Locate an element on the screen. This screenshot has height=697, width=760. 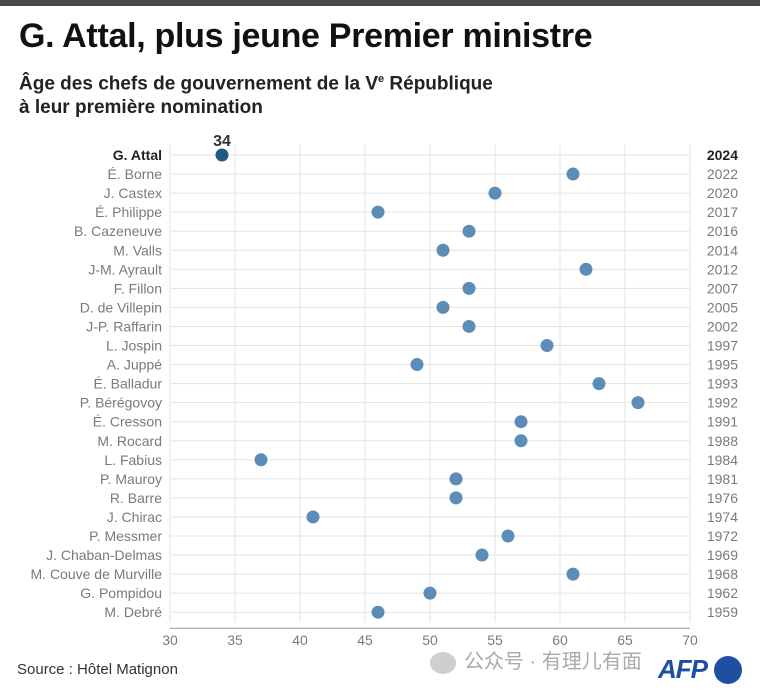
highlight-value-label: 34 is located at coordinates (222, 141).